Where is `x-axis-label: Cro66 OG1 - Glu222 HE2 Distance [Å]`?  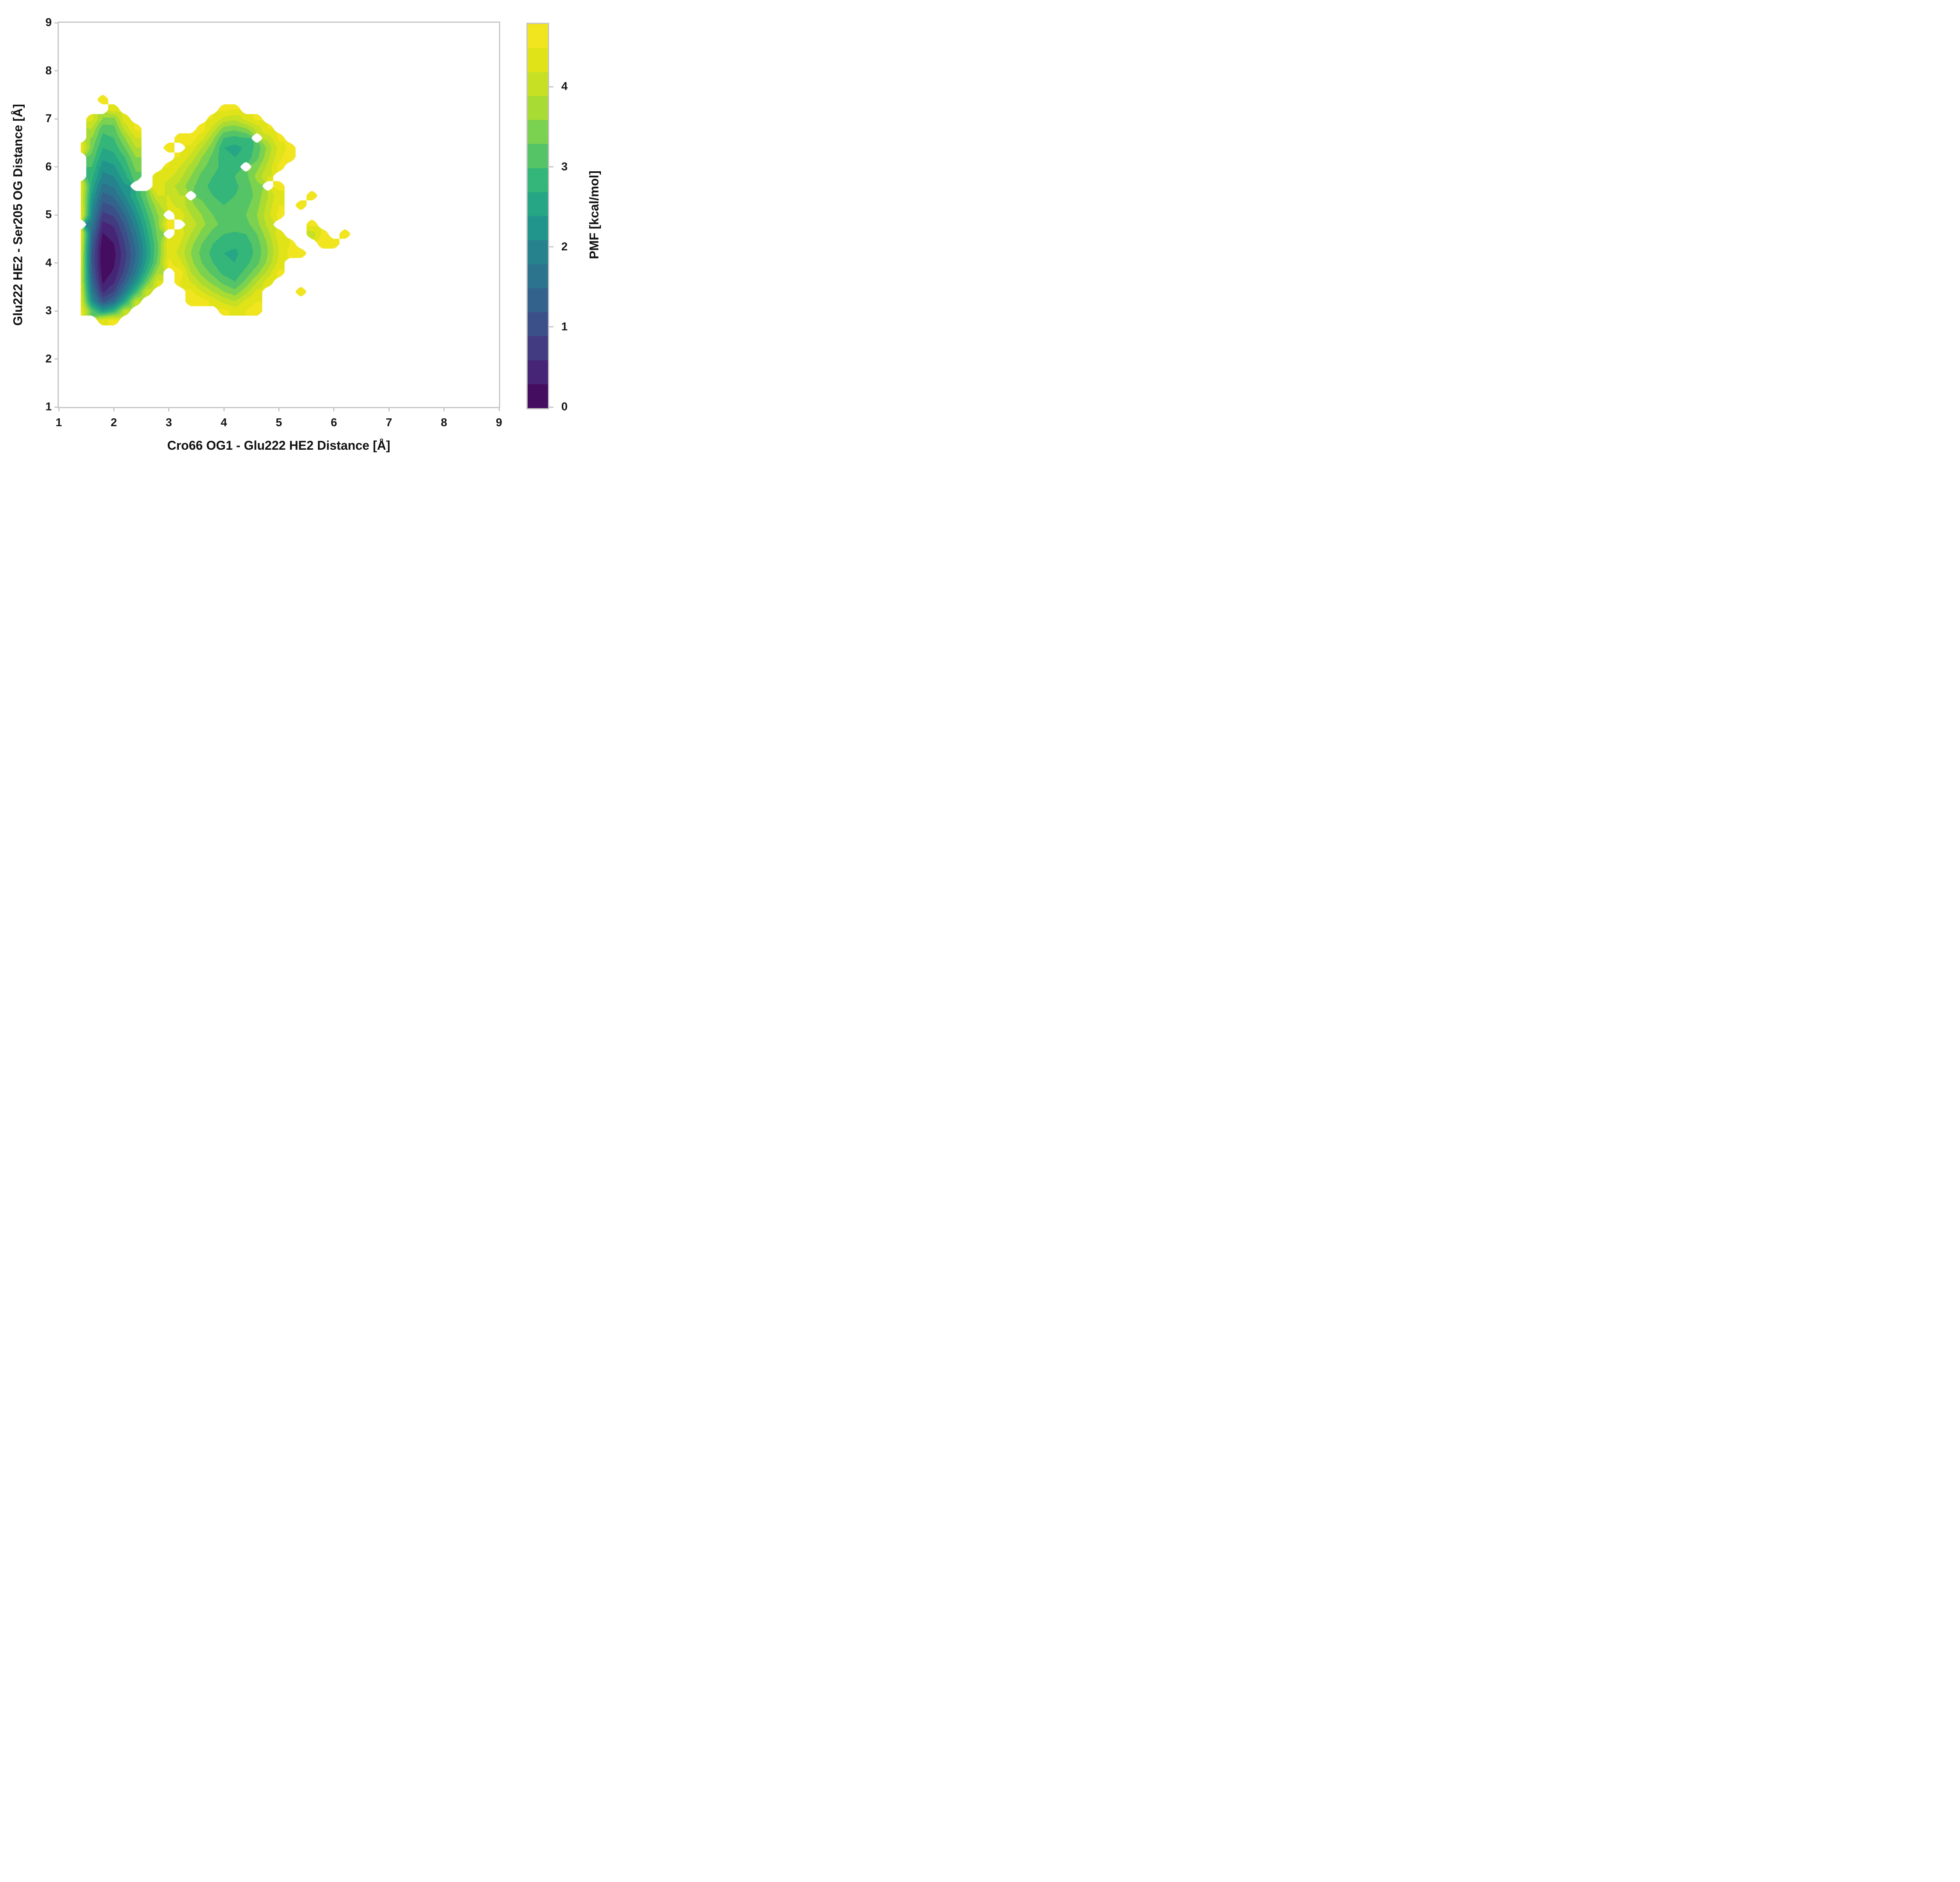
x-axis-label: Cro66 OG1 - Glu222 HE2 Distance [Å] is located at coordinates (278, 445).